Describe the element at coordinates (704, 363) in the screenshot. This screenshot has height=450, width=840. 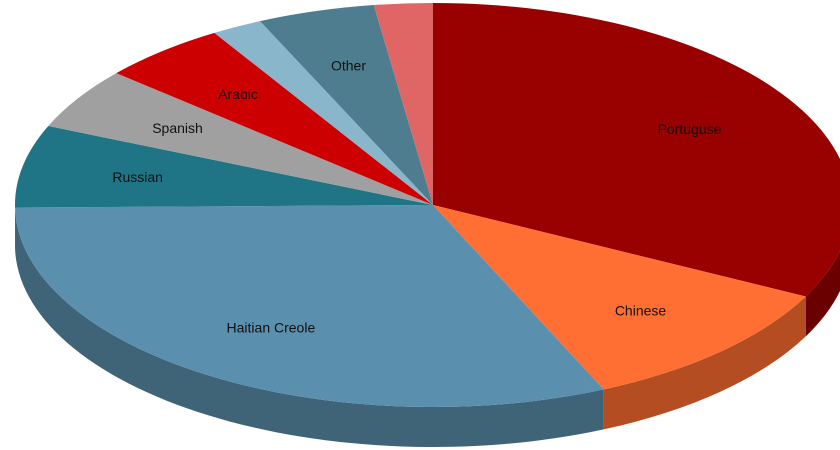
I see `pie-side-chinese` at that location.